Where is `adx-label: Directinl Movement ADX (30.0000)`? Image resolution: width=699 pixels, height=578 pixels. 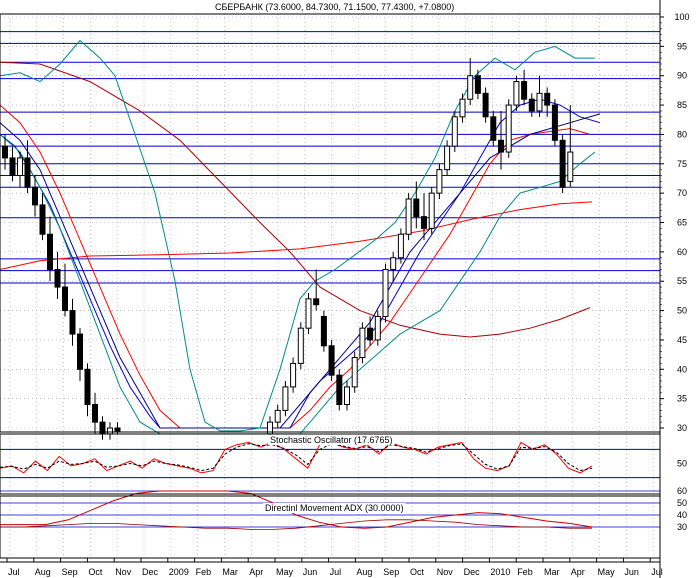
adx-label: Directinl Movement ADX (30.0000) is located at coordinates (334, 508).